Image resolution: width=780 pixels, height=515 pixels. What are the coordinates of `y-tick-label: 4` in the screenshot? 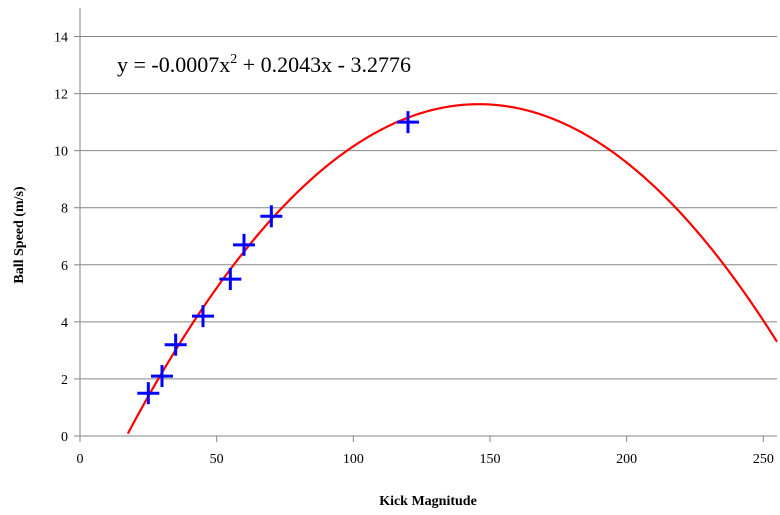 It's located at (64, 323).